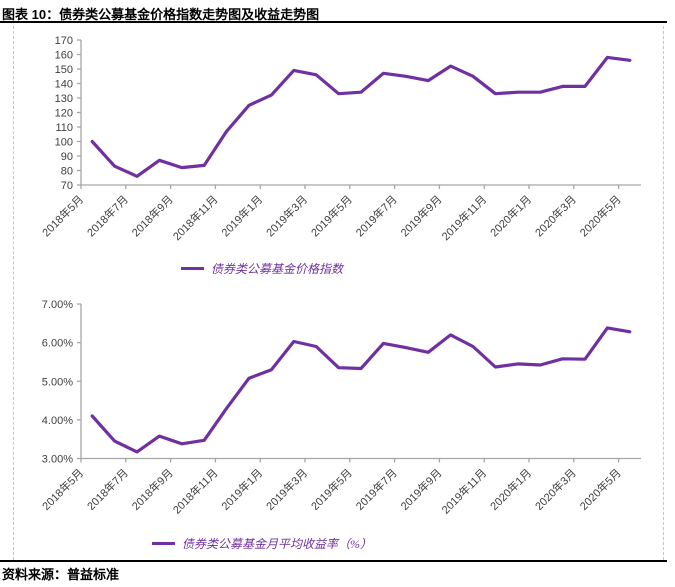  What do you see at coordinates (64, 99) in the screenshot?
I see `y-tick-label: 130` at bounding box center [64, 99].